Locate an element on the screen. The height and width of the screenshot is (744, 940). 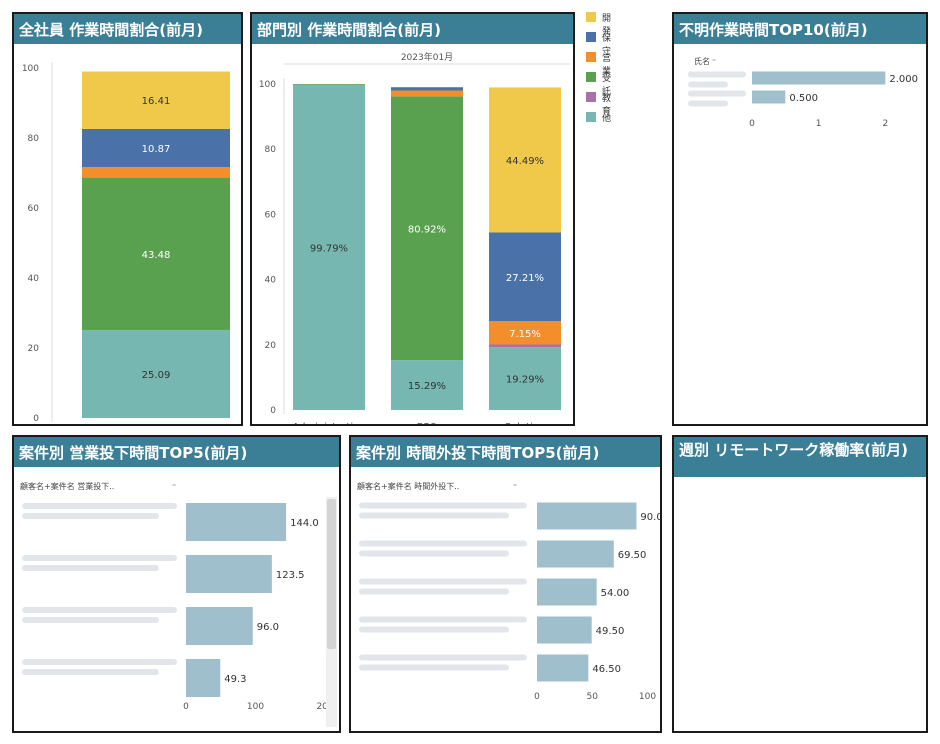
column-header: 2023年01月 is located at coordinates (427, 57).